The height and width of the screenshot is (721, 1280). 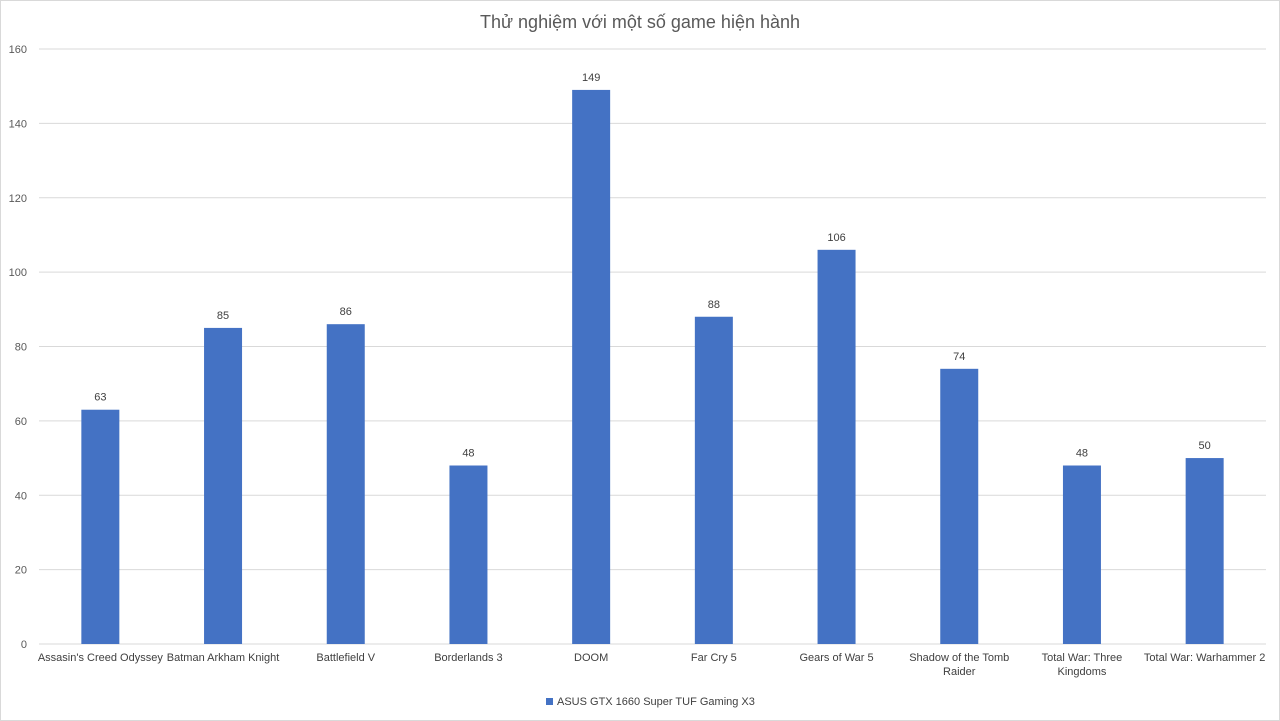 What do you see at coordinates (18, 273) in the screenshot?
I see `y-tick-label: 100` at bounding box center [18, 273].